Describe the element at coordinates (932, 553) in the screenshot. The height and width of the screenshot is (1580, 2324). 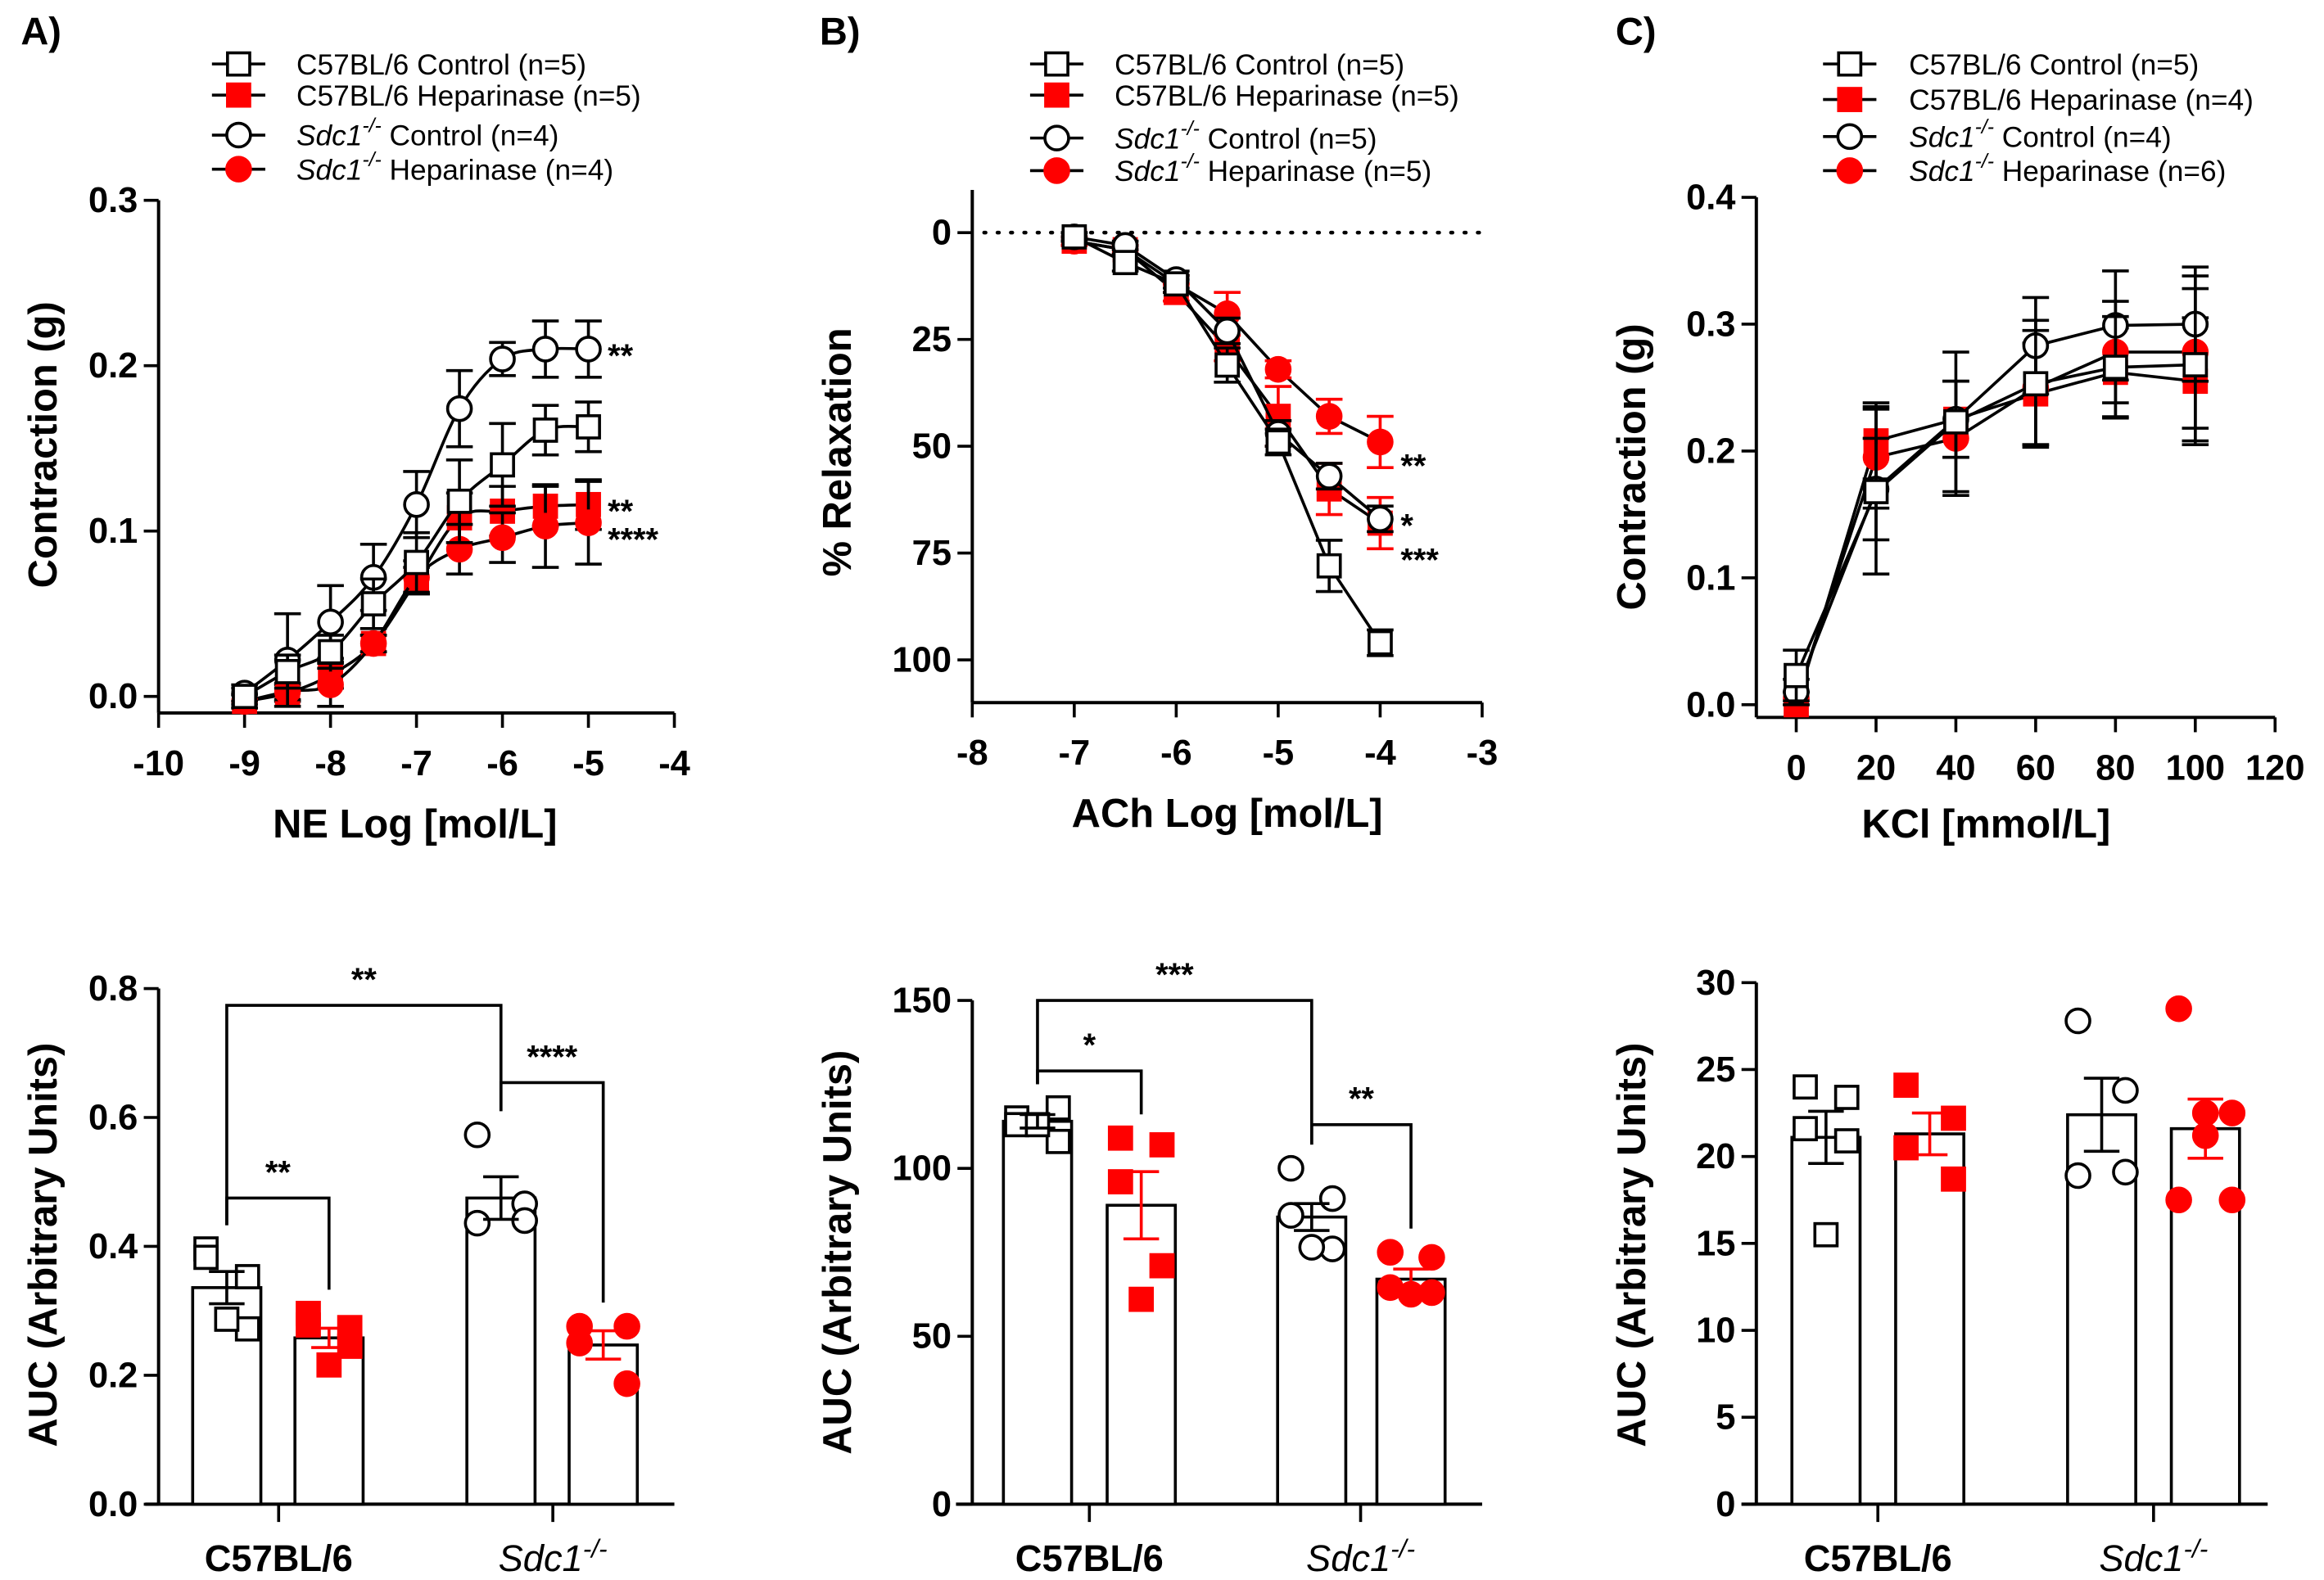
I see `y-tick-label: 75` at that location.